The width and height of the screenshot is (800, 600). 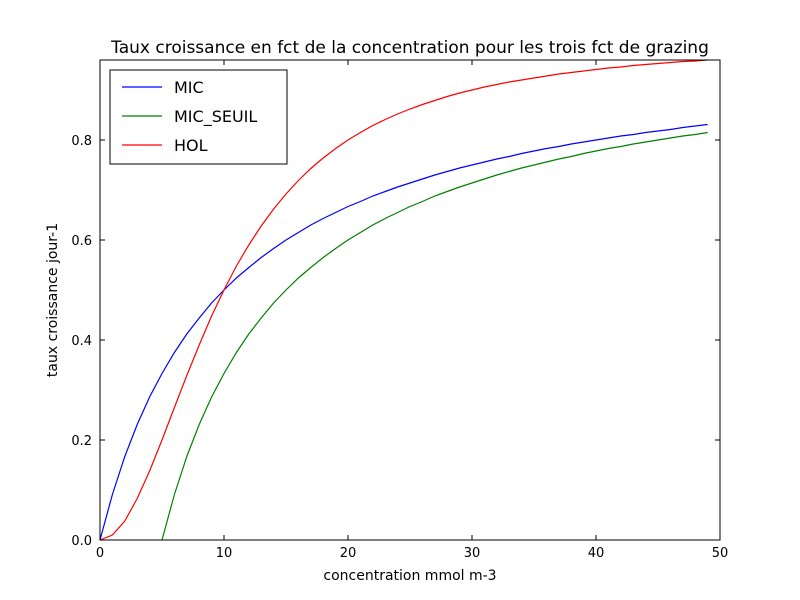 I want to click on x-tick-label: 0, so click(x=100, y=553).